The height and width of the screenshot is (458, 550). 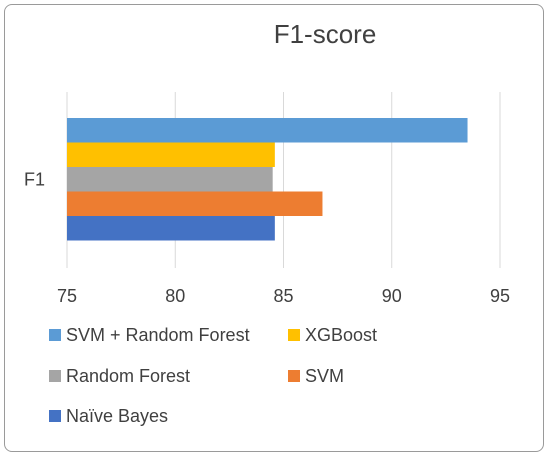 I want to click on legend-item: Random Forest, so click(x=119, y=376).